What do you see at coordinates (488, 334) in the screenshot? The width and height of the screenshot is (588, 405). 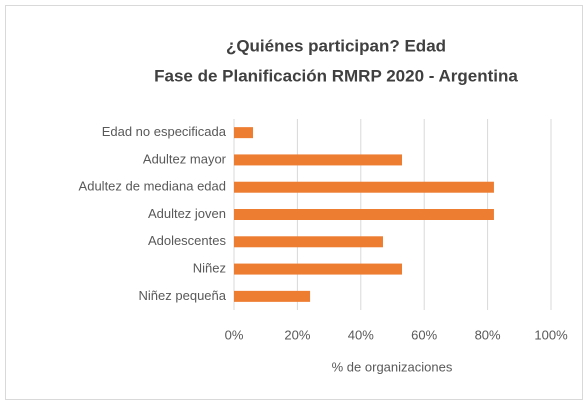 I see `x-tick-label: 80%` at bounding box center [488, 334].